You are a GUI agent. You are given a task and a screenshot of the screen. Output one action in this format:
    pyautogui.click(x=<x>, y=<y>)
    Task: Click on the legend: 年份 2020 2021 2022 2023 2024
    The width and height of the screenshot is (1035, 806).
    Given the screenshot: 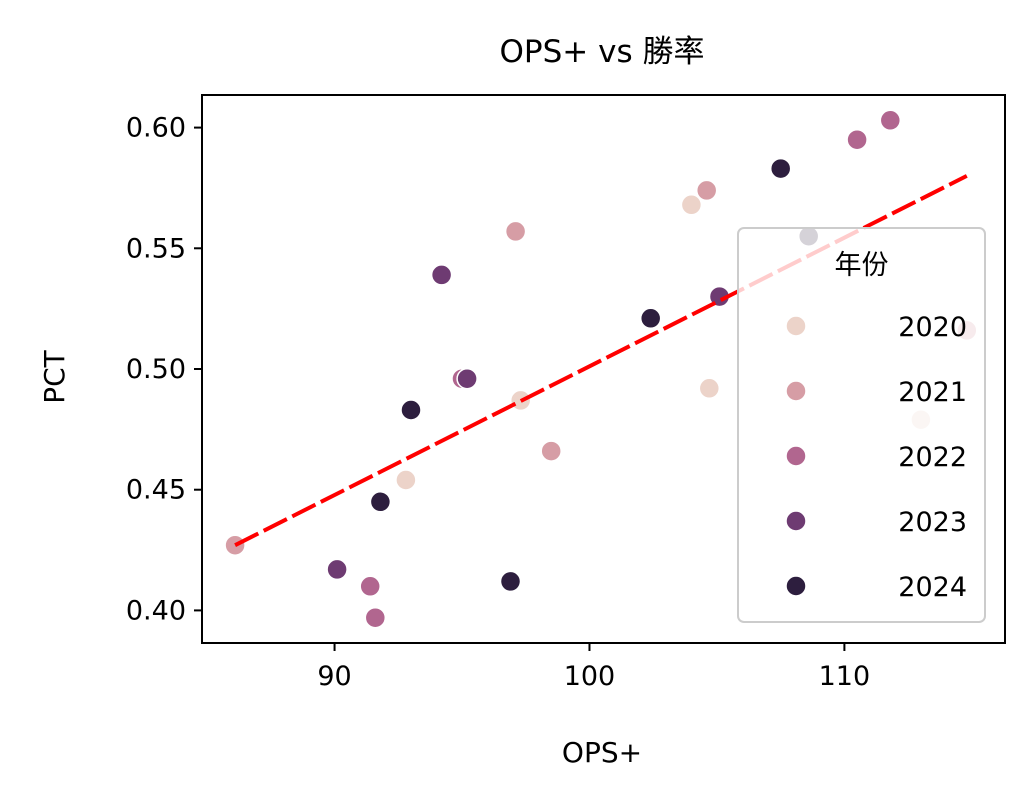 What is the action you would take?
    pyautogui.click(x=861, y=425)
    